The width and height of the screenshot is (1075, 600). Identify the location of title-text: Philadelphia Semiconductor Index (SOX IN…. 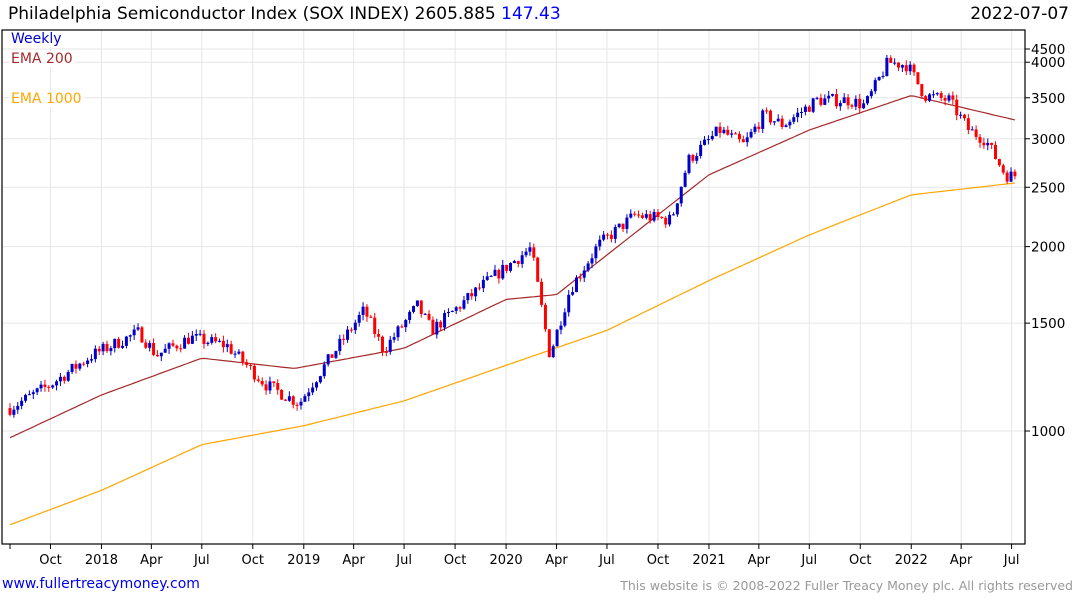
(209, 14).